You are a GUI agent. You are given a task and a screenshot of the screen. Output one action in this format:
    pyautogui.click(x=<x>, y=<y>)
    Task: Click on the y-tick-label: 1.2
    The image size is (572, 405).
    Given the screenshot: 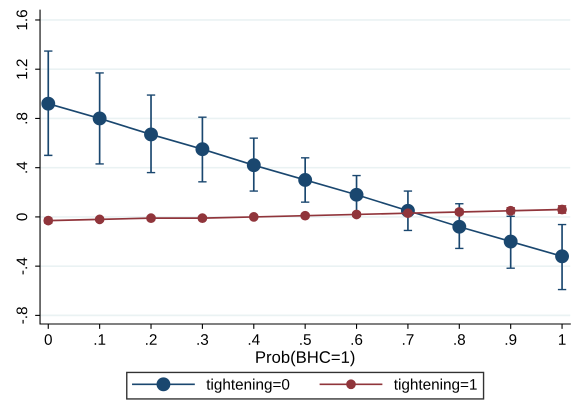 What is the action you would take?
    pyautogui.click(x=22, y=69)
    